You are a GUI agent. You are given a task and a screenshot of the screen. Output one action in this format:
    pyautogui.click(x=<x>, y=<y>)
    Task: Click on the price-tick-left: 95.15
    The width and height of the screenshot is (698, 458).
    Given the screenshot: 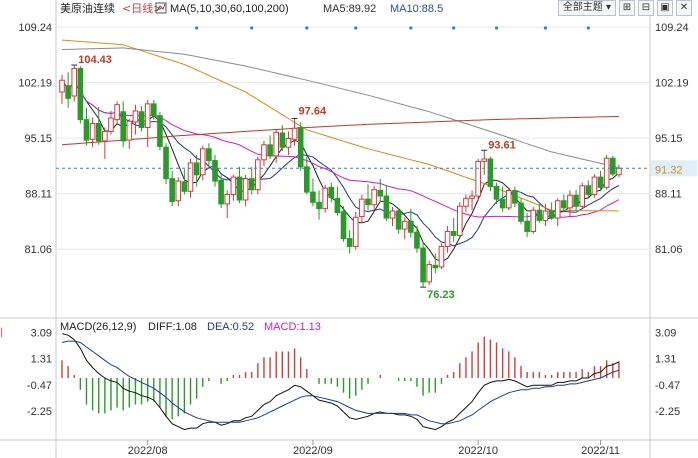 What is the action you would take?
    pyautogui.click(x=38, y=139)
    